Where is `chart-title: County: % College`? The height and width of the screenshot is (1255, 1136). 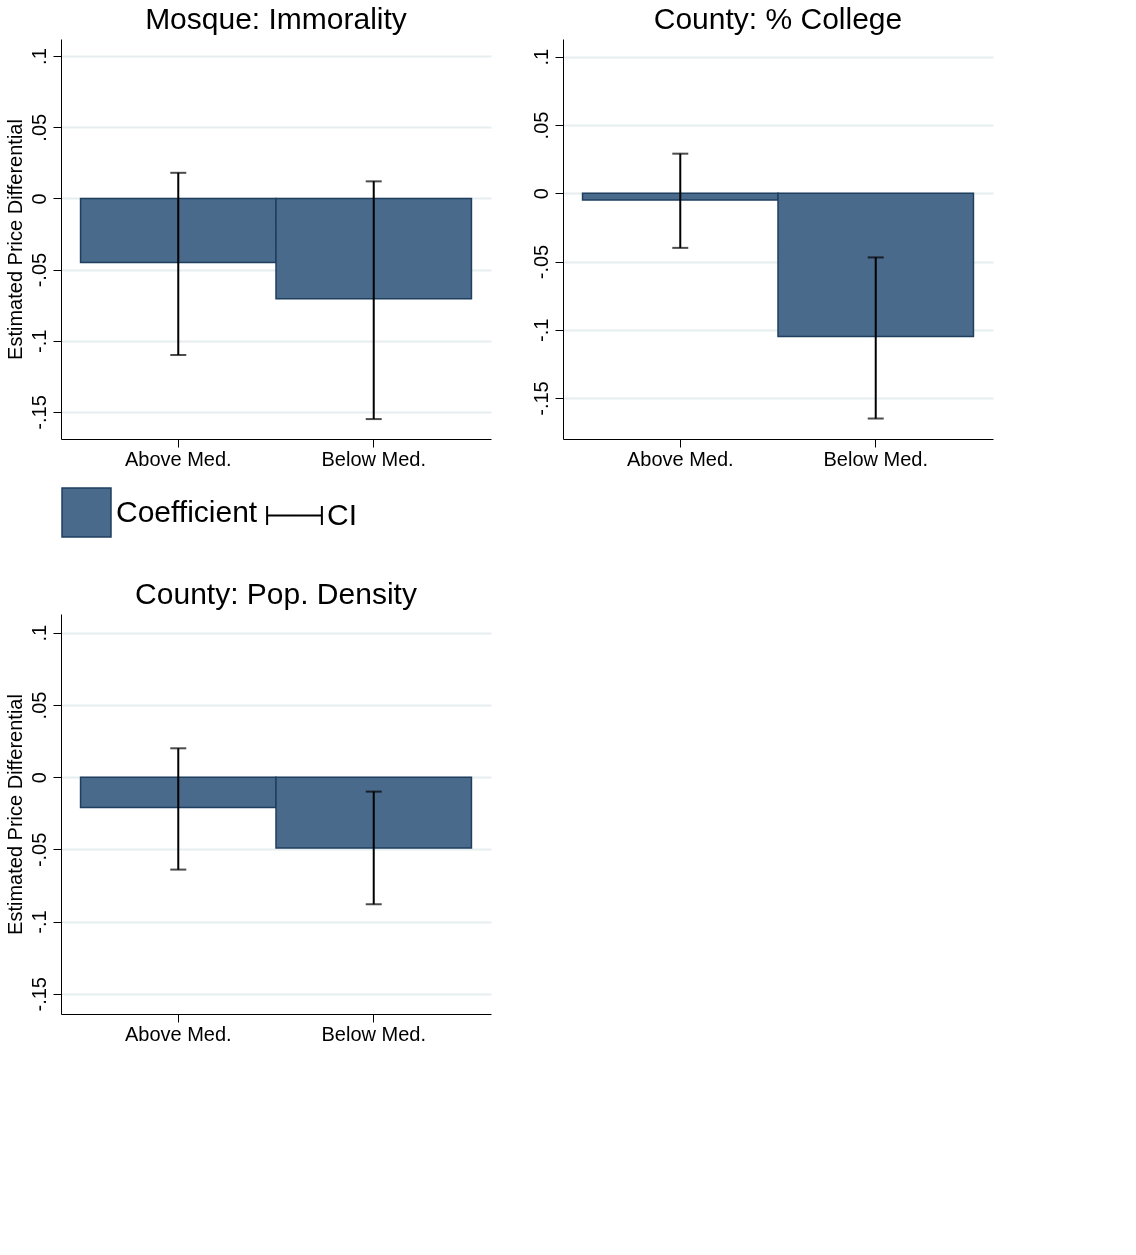 chart-title: County: % College is located at coordinates (778, 18).